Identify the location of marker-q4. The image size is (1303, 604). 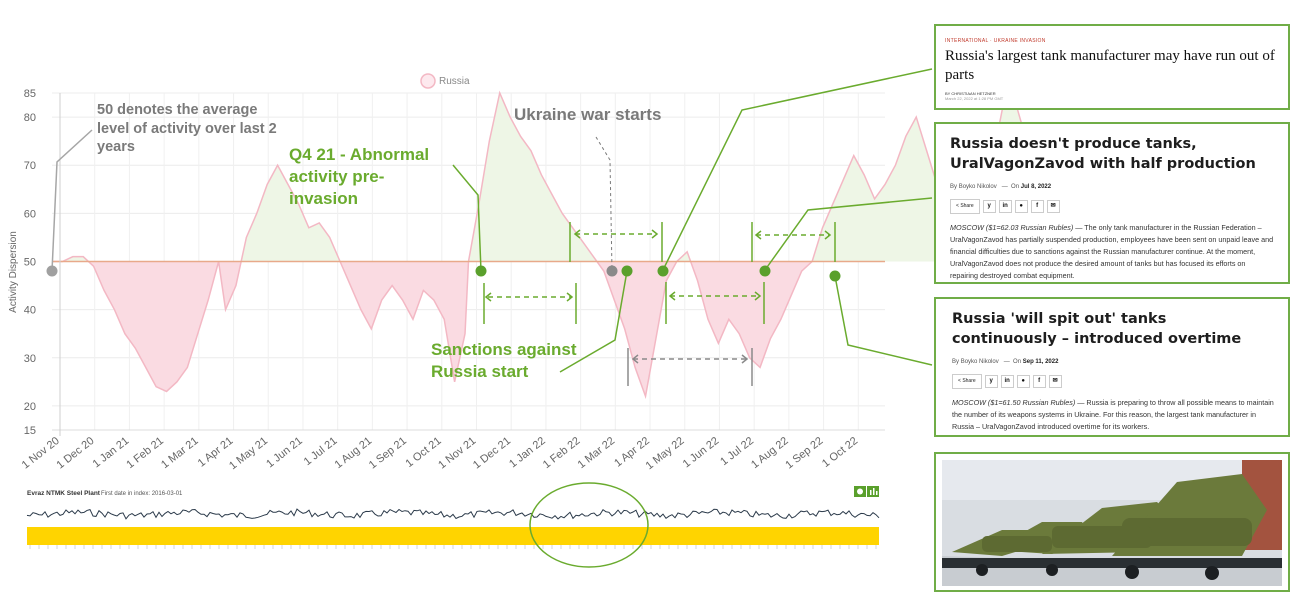
(481, 271).